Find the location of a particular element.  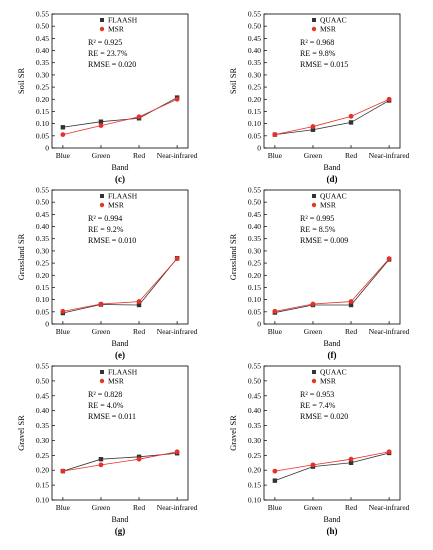

legend-label: FLAASH is located at coordinates (123, 20).